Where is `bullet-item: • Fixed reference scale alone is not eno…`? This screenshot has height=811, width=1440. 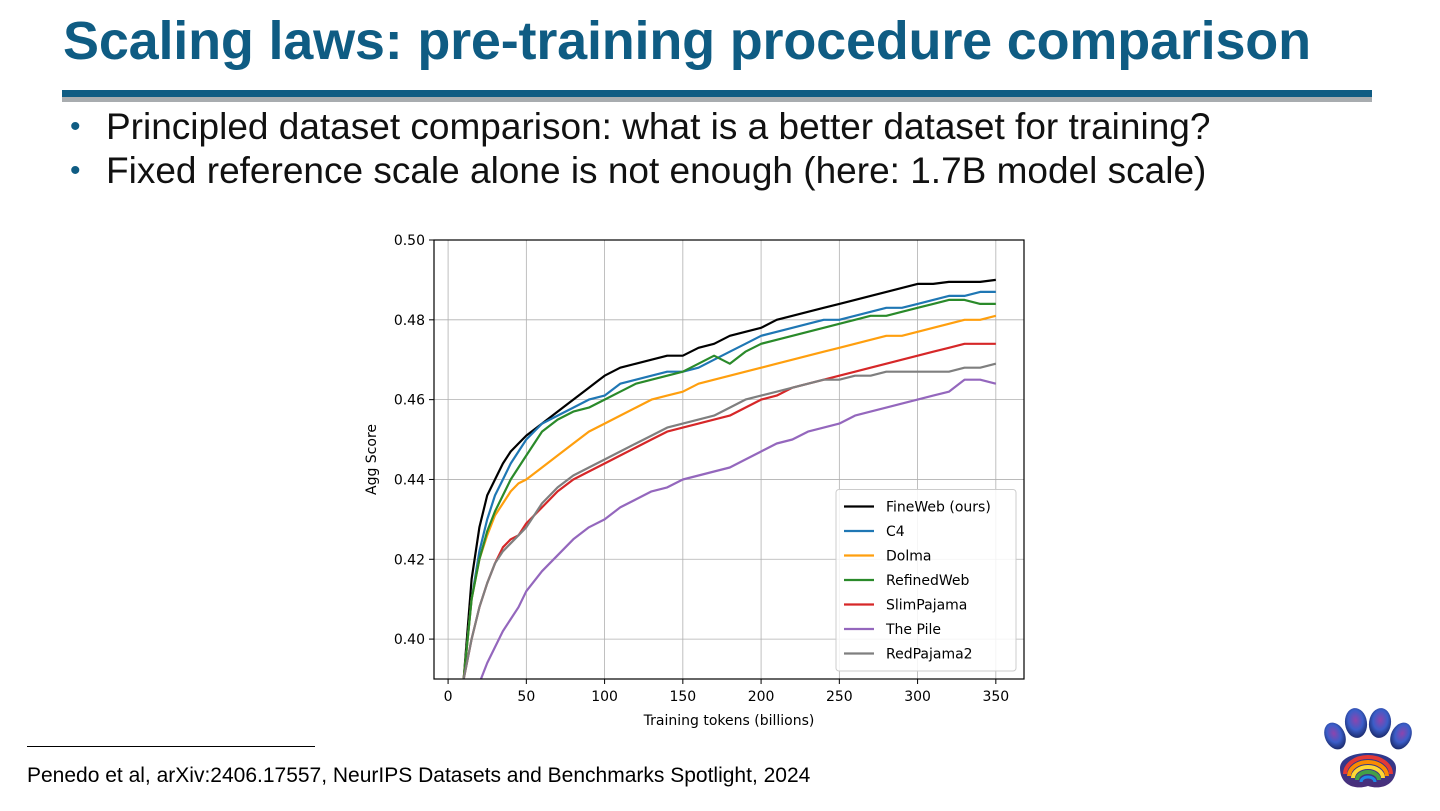
bullet-item: • Fixed reference scale alone is not eno… is located at coordinates (640, 171).